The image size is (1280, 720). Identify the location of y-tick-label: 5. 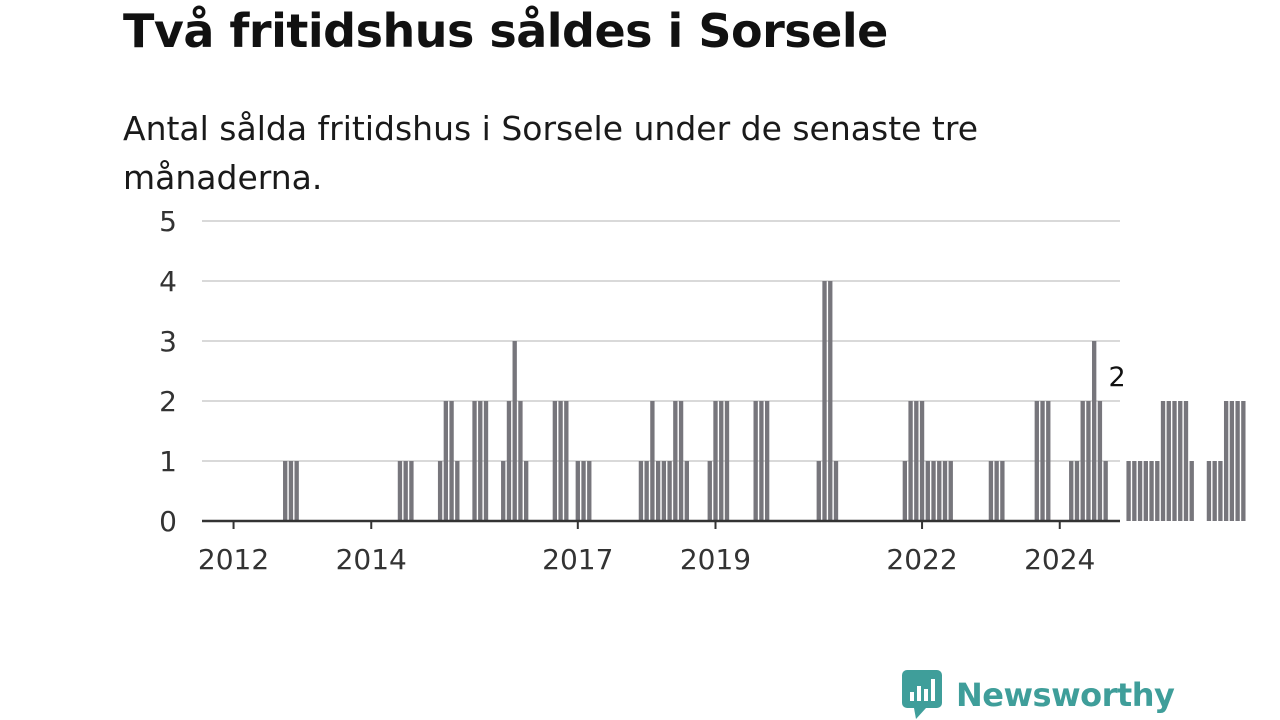
(168, 221).